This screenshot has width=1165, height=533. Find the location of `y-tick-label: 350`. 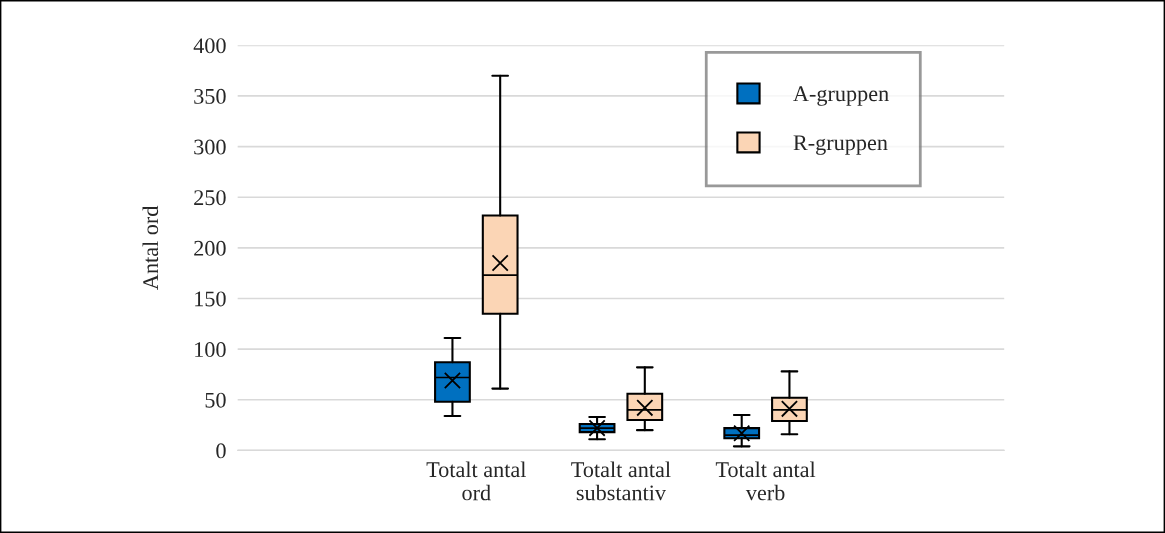

y-tick-label: 350 is located at coordinates (210, 96).